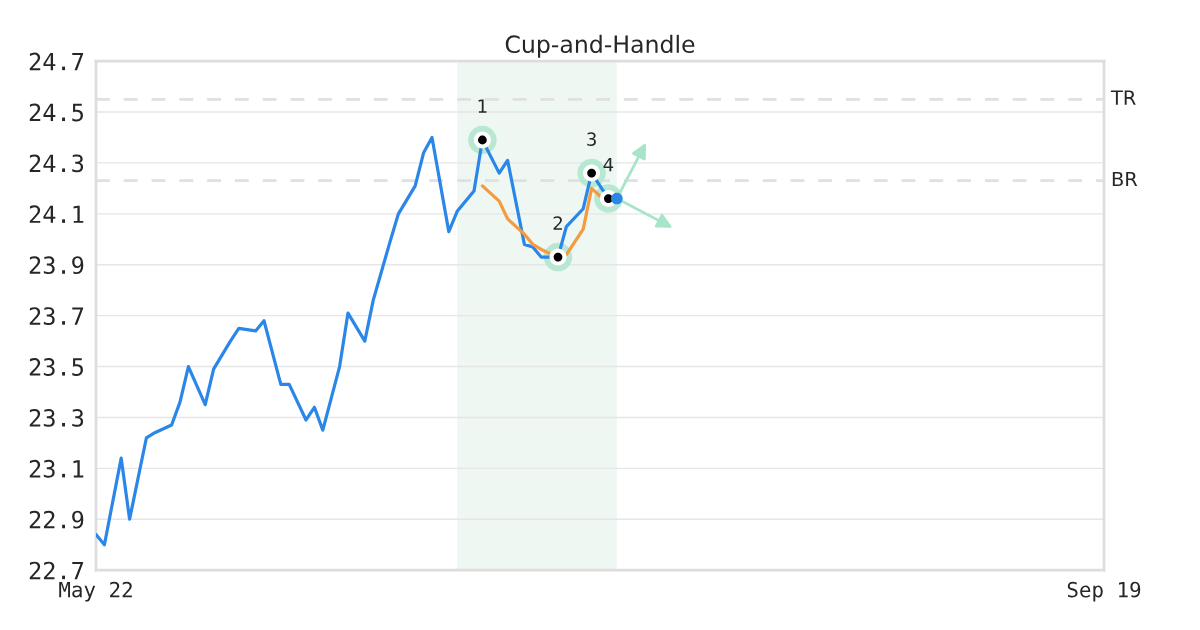 This screenshot has height=630, width=1200. I want to click on annotation: 1, so click(482, 106).